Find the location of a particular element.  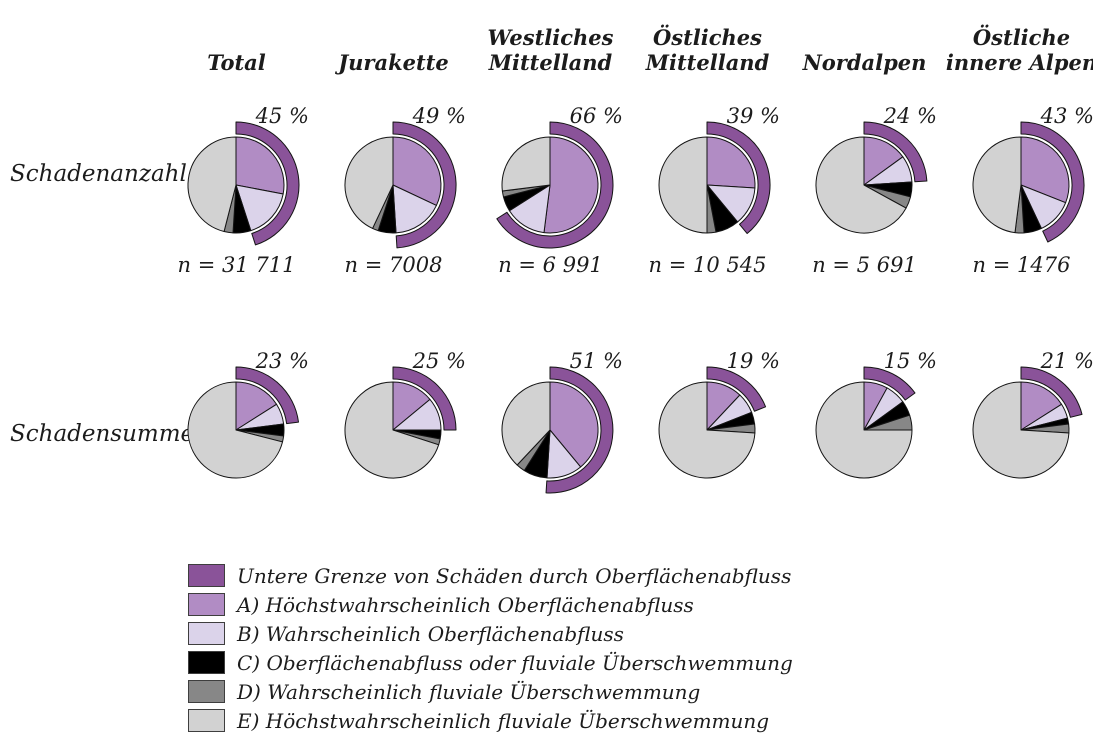

legend-swatch-a-icon is located at coordinates (206, 604).